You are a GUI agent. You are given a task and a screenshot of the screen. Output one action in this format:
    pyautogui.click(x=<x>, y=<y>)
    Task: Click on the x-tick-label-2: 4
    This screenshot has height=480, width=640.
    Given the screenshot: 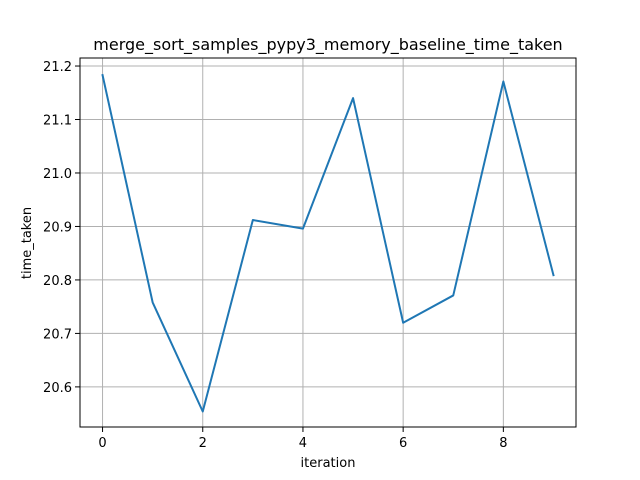 What is the action you would take?
    pyautogui.click(x=303, y=443)
    